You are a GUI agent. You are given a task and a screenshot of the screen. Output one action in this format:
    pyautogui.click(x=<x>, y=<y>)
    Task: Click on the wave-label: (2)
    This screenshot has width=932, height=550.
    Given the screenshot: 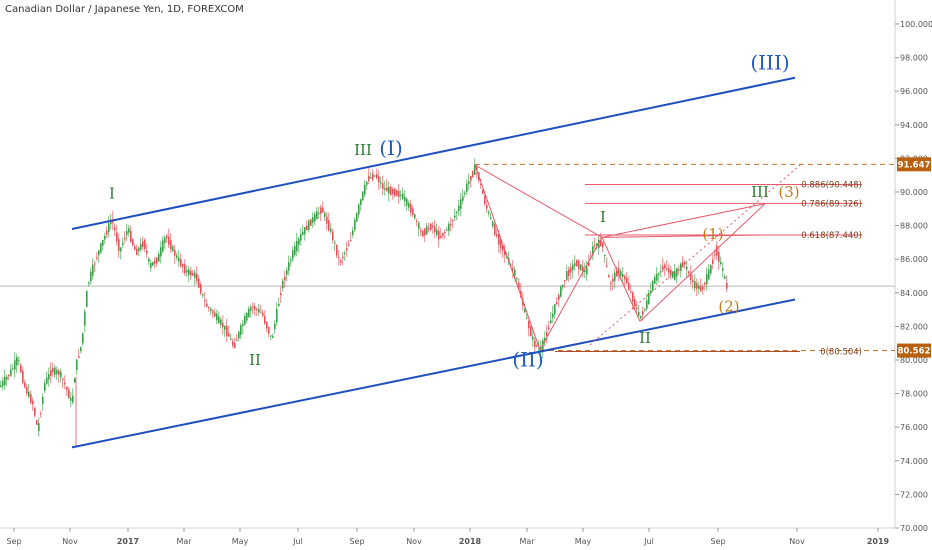 What is the action you would take?
    pyautogui.click(x=728, y=306)
    